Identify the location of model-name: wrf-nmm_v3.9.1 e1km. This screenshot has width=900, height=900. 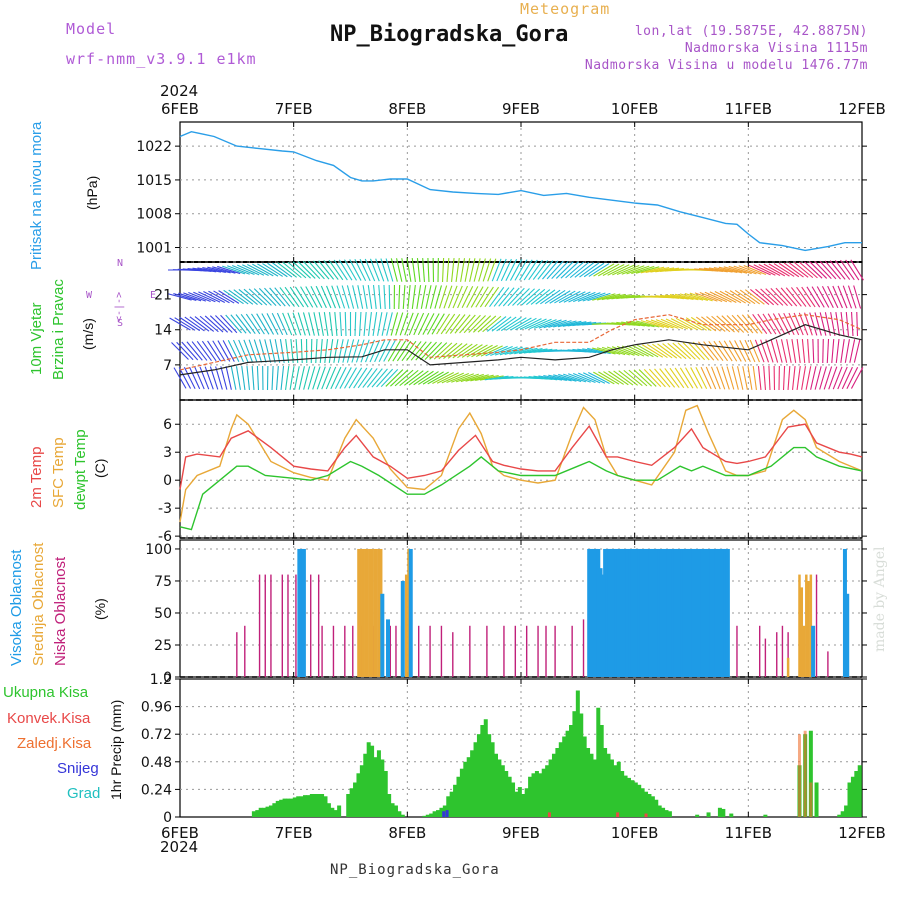
(161, 59).